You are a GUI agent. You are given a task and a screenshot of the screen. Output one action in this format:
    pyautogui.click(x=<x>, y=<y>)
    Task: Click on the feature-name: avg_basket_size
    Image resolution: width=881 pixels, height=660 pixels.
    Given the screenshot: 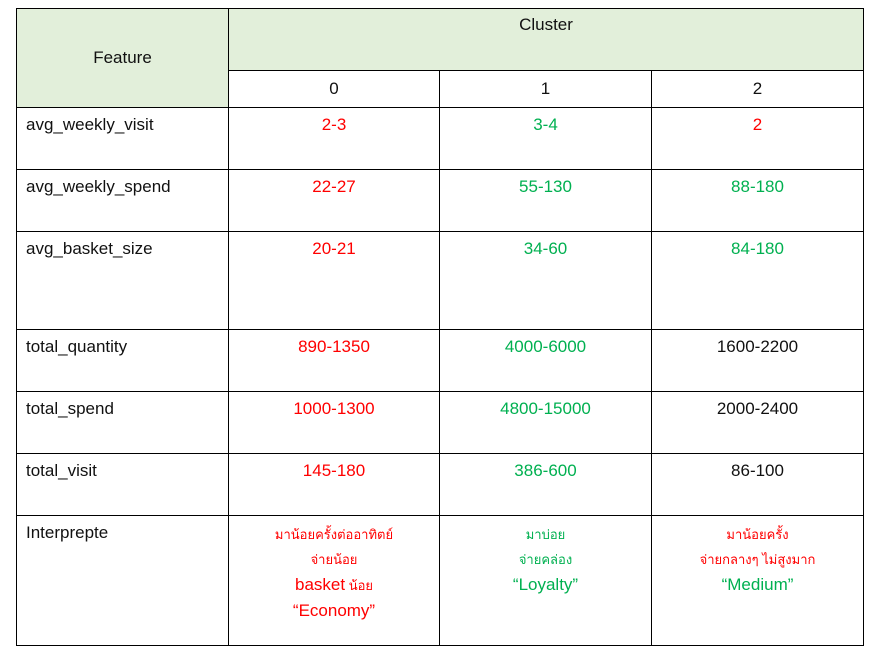 What is the action you would take?
    pyautogui.click(x=122, y=280)
    